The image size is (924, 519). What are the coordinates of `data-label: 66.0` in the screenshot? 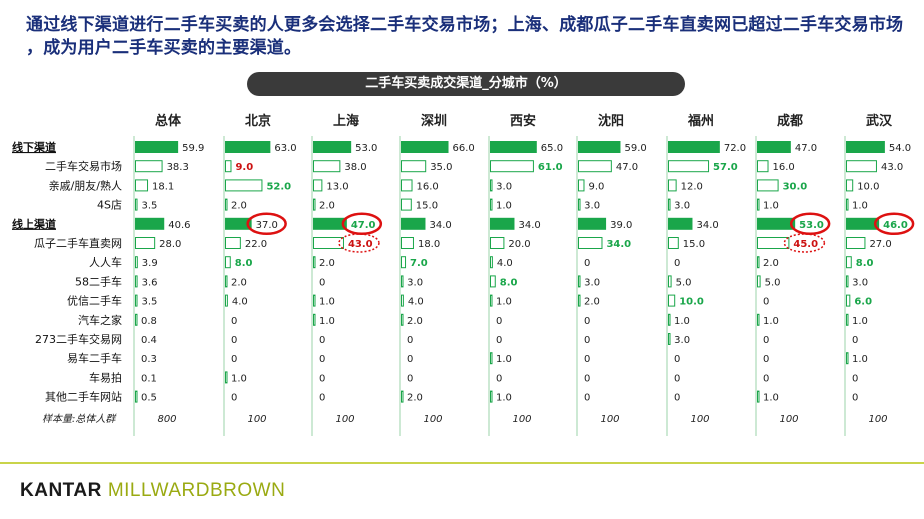 It's located at (464, 148).